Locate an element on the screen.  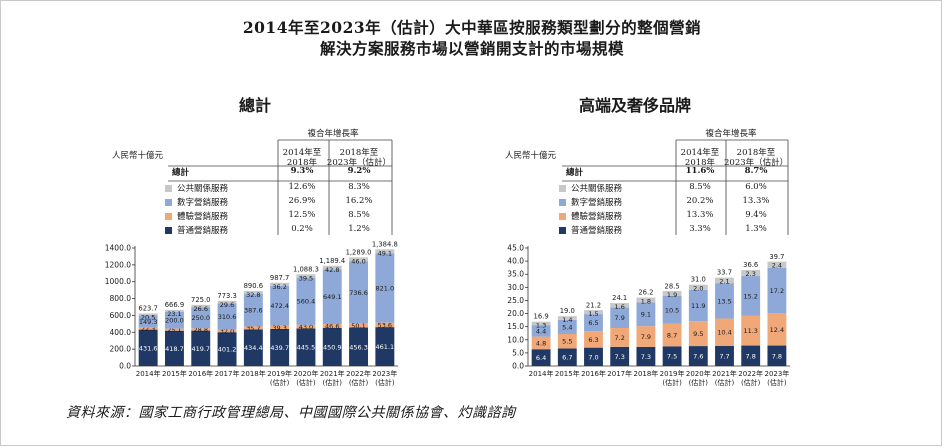
bar-value-label: 1.8 is located at coordinates (646, 302).